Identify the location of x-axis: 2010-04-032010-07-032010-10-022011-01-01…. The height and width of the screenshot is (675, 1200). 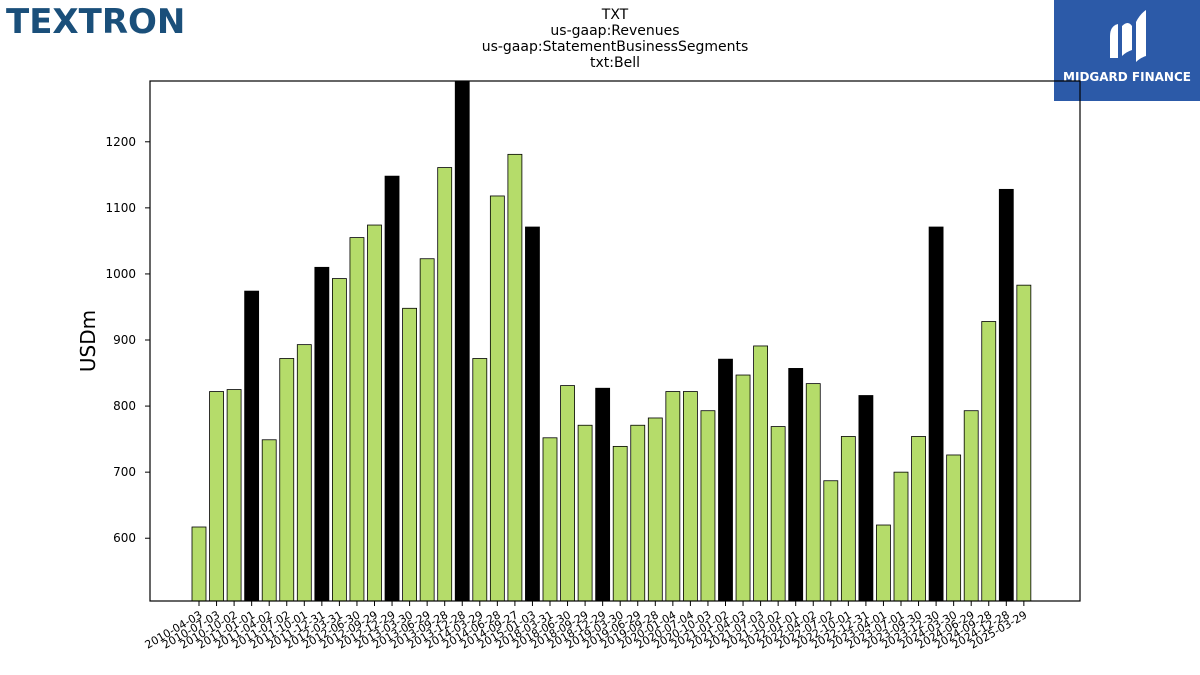
(586, 626).